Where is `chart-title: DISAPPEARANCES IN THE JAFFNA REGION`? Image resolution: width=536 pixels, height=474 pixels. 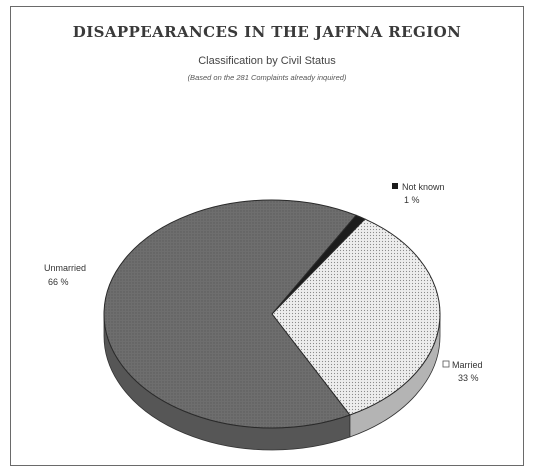 chart-title: DISAPPEARANCES IN THE JAFFNA REGION is located at coordinates (267, 32).